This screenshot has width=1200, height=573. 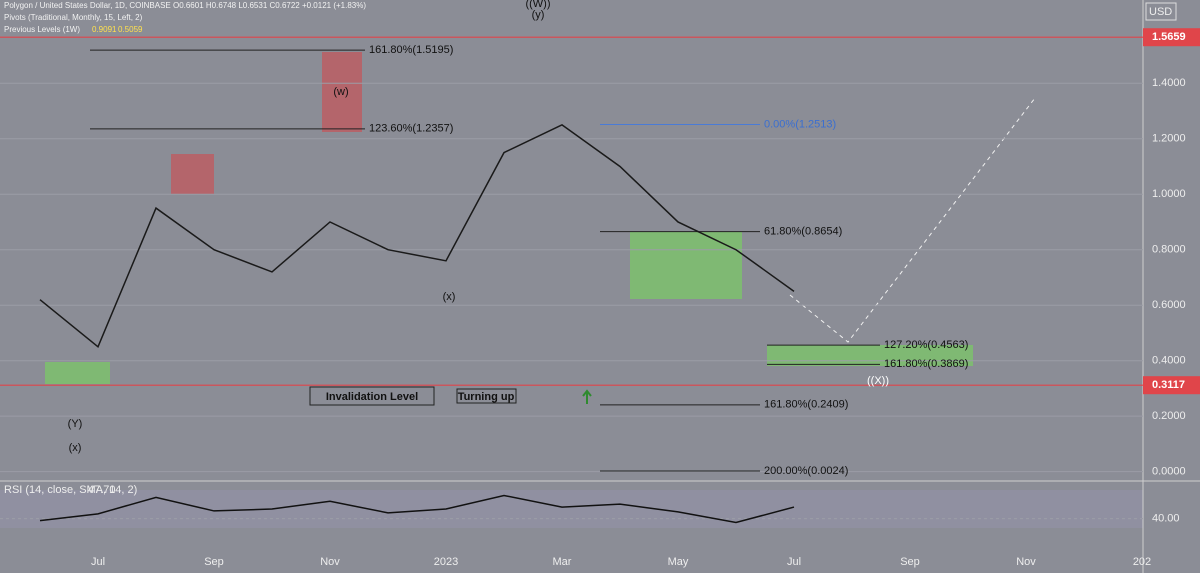 I want to click on annotation: Turning up, so click(x=486, y=397).